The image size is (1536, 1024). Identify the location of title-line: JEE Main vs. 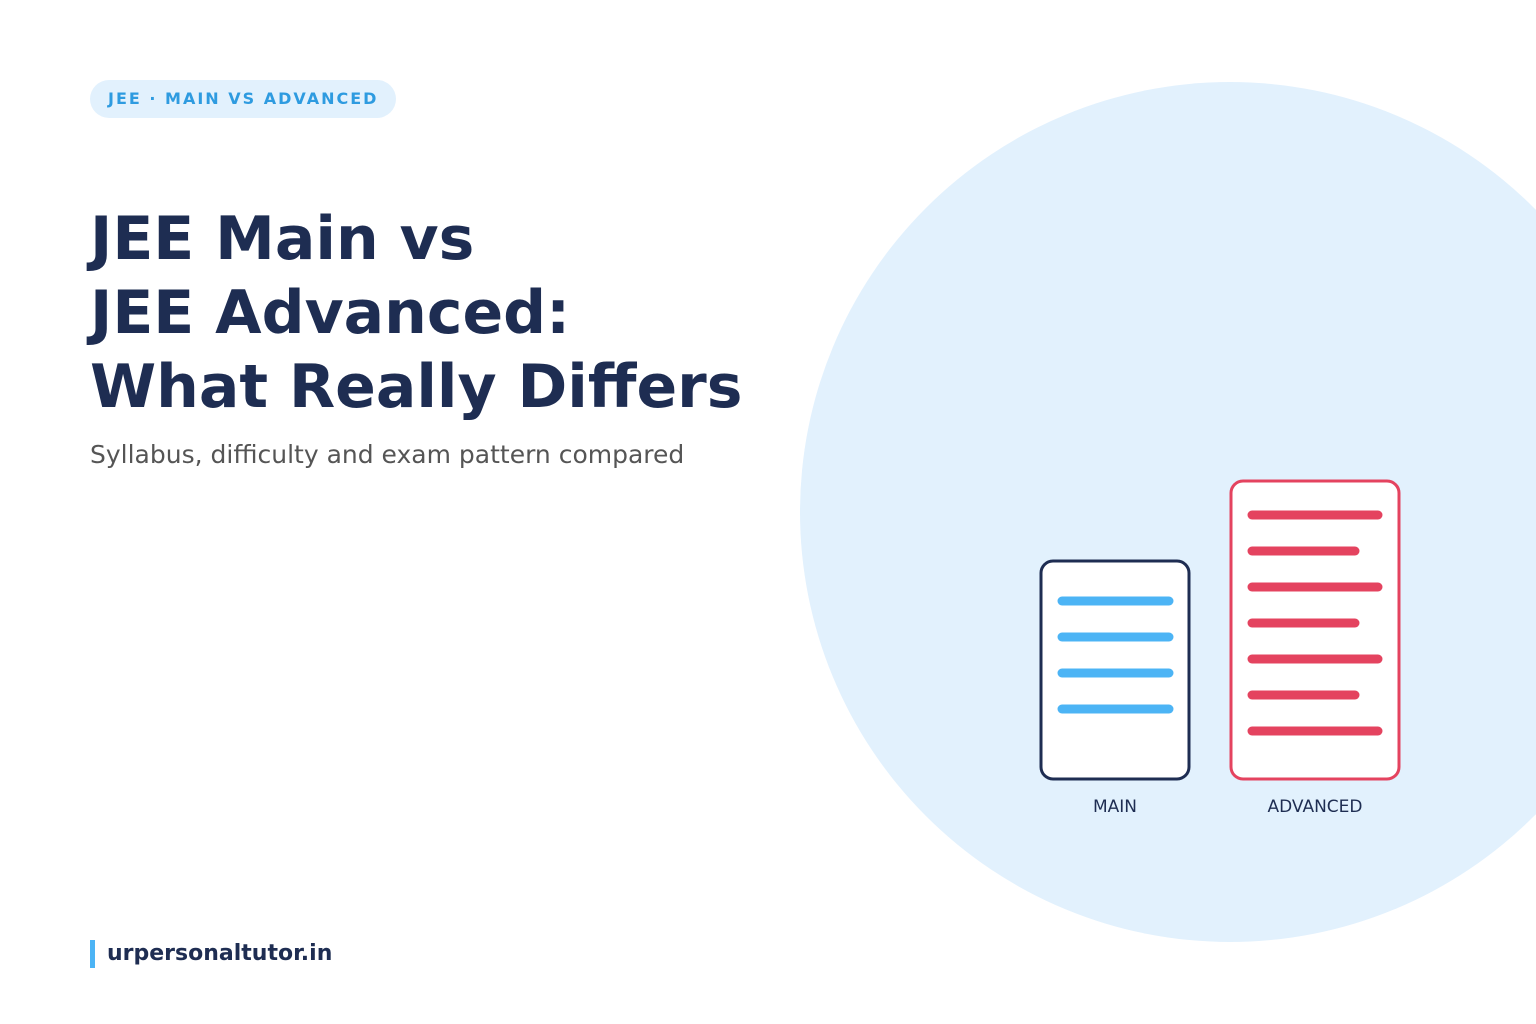
(282, 239).